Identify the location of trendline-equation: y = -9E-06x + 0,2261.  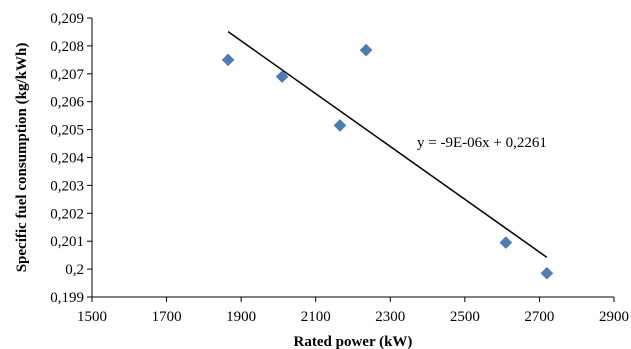
(482, 143).